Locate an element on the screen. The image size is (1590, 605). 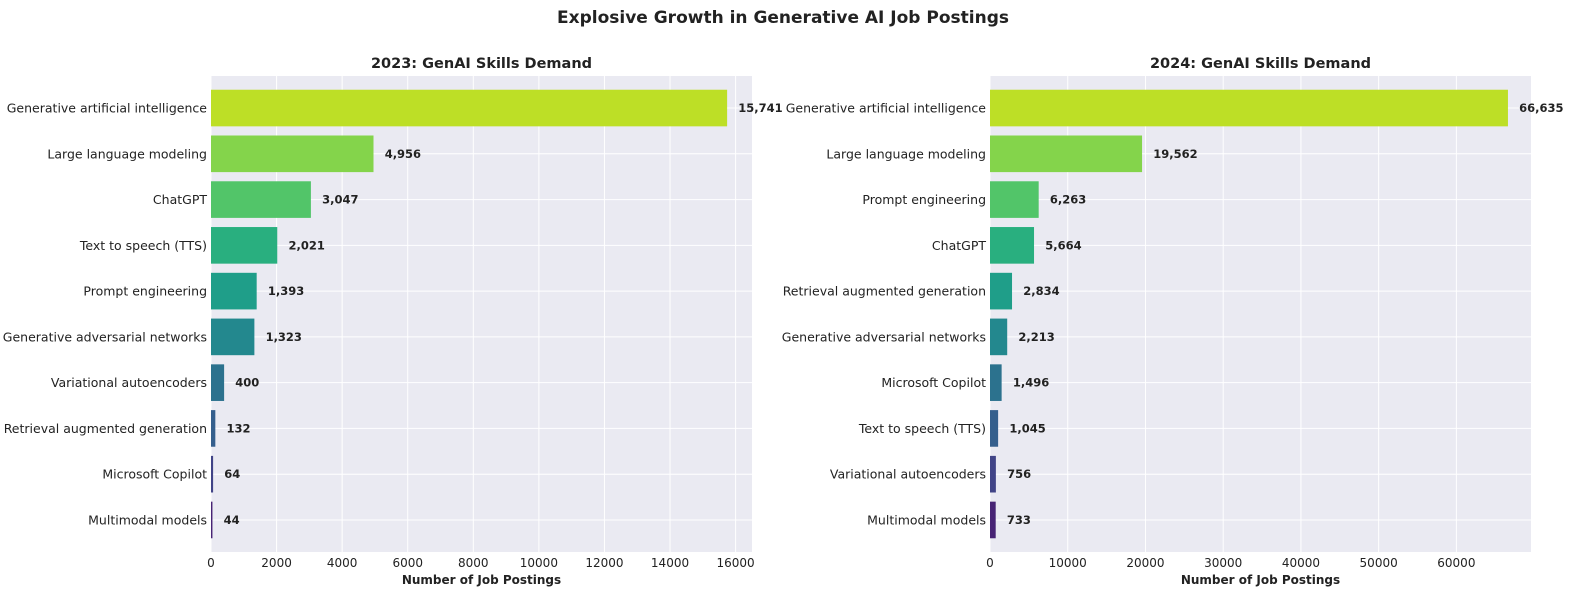
value-label: 733 is located at coordinates (1019, 520).